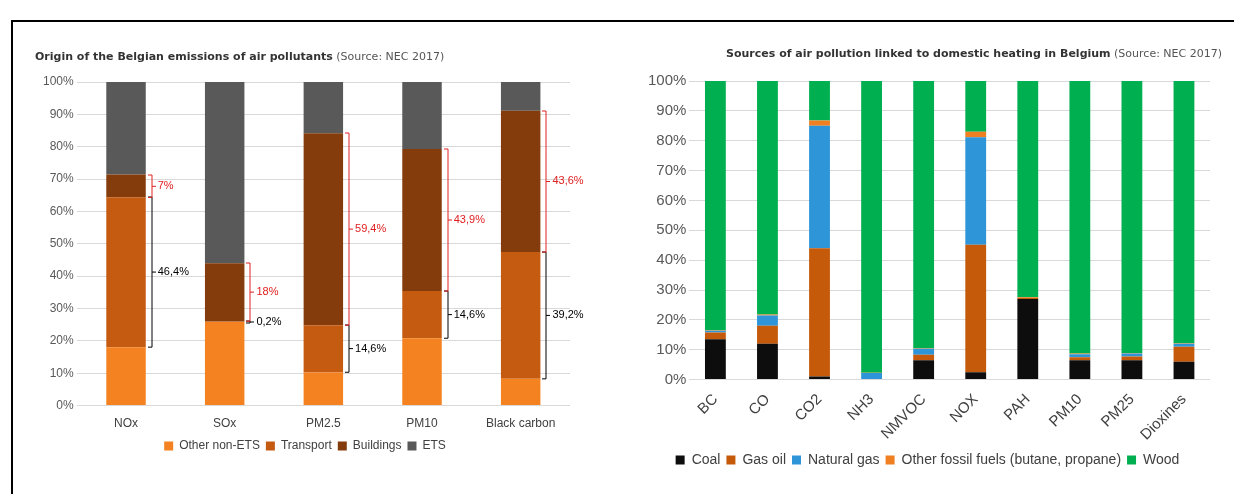 This screenshot has width=1234, height=494. Describe the element at coordinates (371, 228) in the screenshot. I see `data-label: 59,4%` at that location.